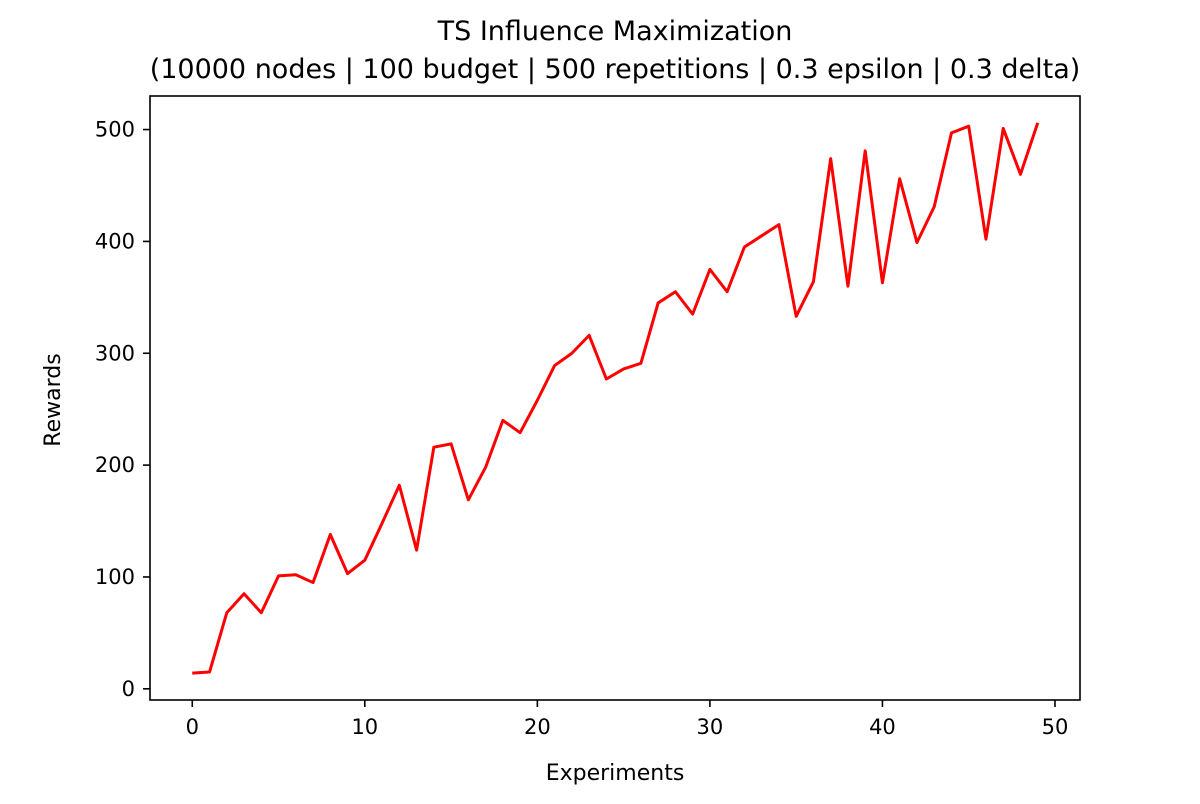 The image size is (1200, 804). Describe the element at coordinates (364, 727) in the screenshot. I see `x-tick-label: 10` at that location.